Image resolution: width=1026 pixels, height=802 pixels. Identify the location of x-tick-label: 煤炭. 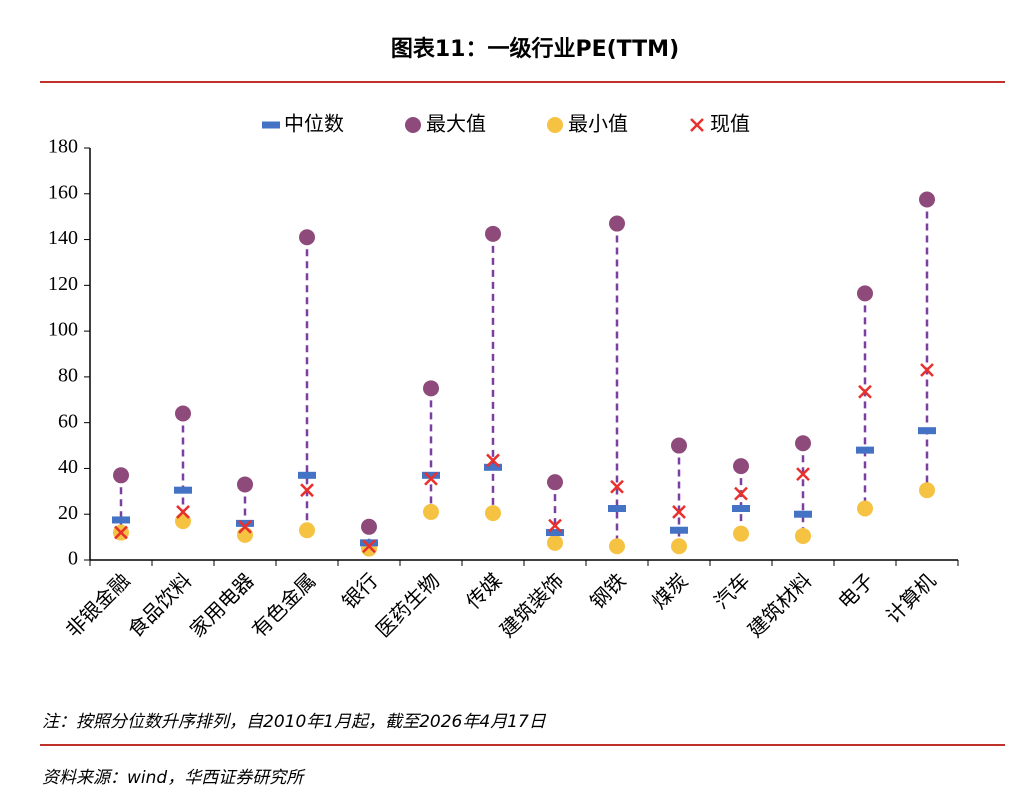
(669, 590).